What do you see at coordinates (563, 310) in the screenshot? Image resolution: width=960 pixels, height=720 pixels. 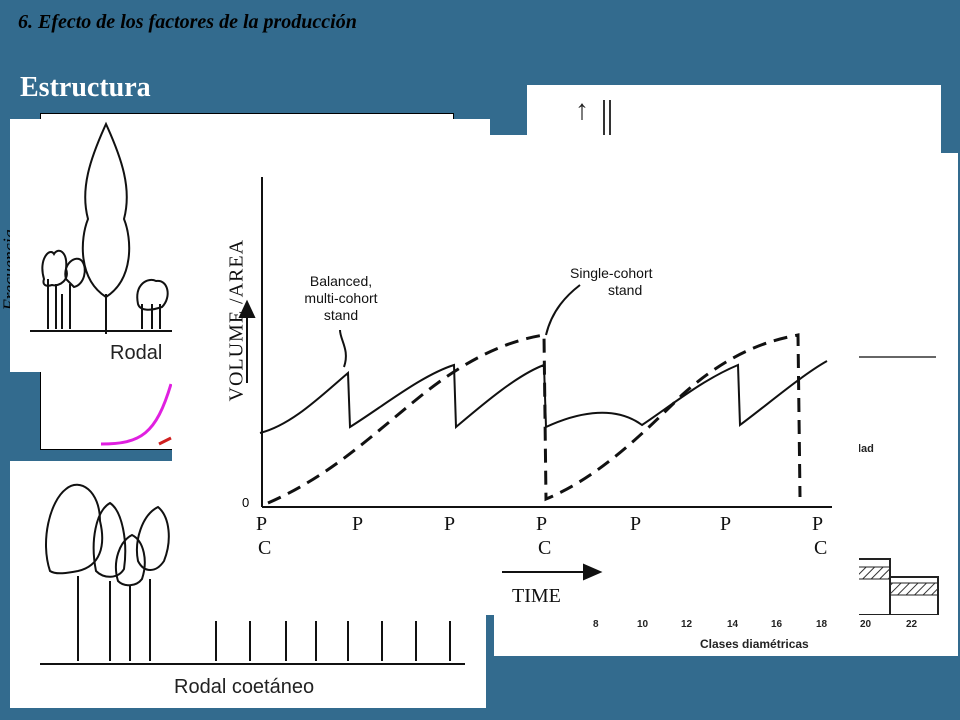 I see `single-pointer-line` at bounding box center [563, 310].